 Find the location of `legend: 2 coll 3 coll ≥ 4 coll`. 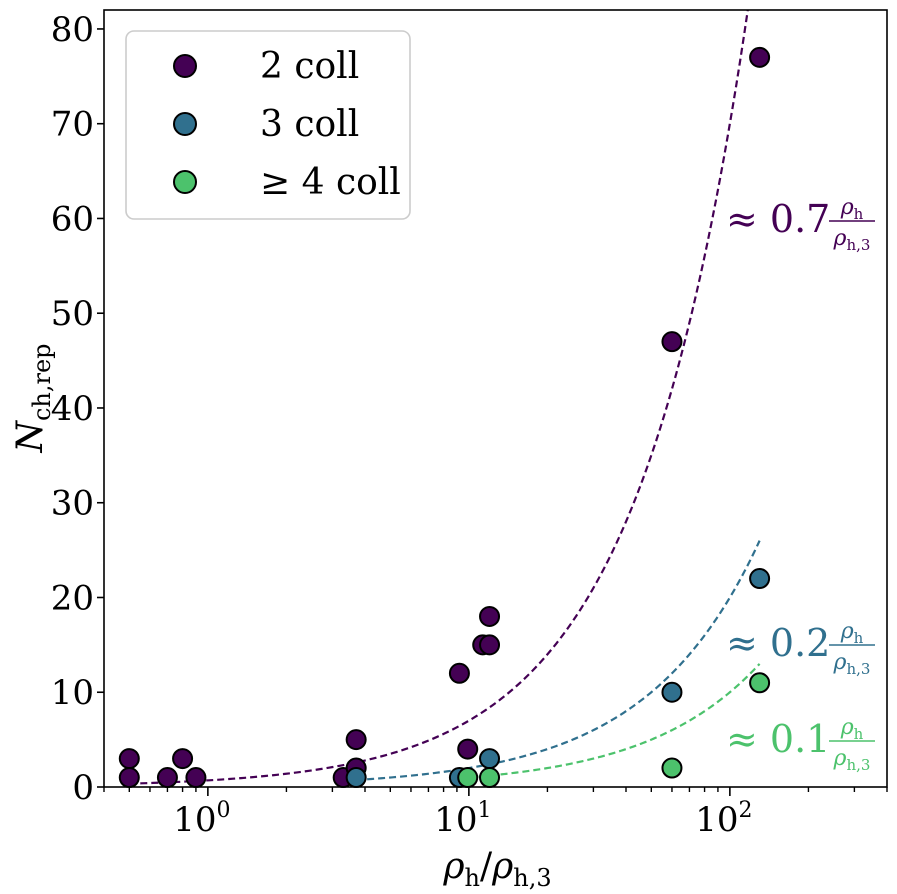

legend: 2 coll 3 coll ≥ 4 coll is located at coordinates (268, 125).